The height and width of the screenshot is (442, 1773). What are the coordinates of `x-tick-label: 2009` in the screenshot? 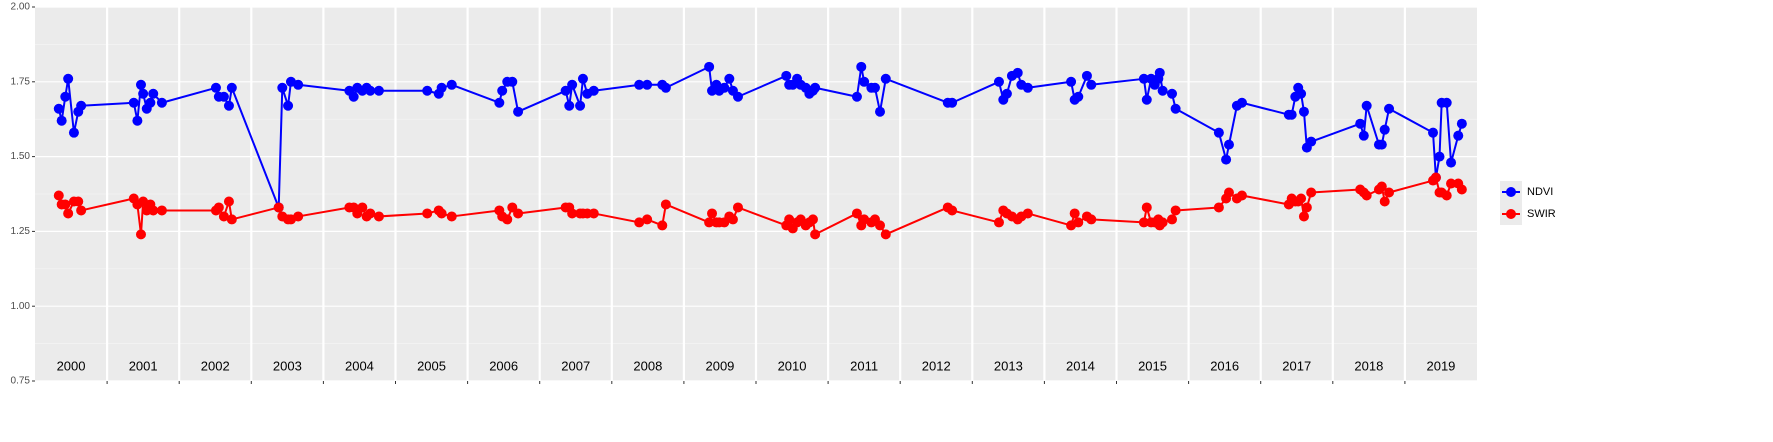 It's located at (719, 365).